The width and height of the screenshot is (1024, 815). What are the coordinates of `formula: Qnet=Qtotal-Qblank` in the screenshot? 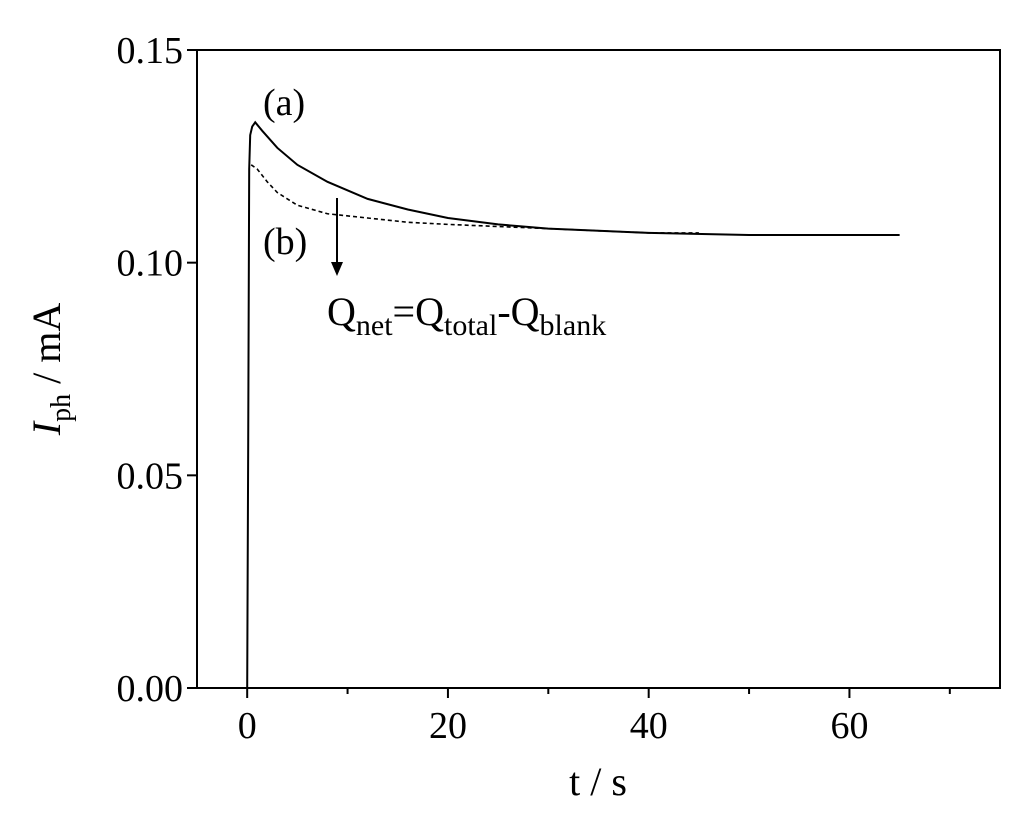 It's located at (466, 315).